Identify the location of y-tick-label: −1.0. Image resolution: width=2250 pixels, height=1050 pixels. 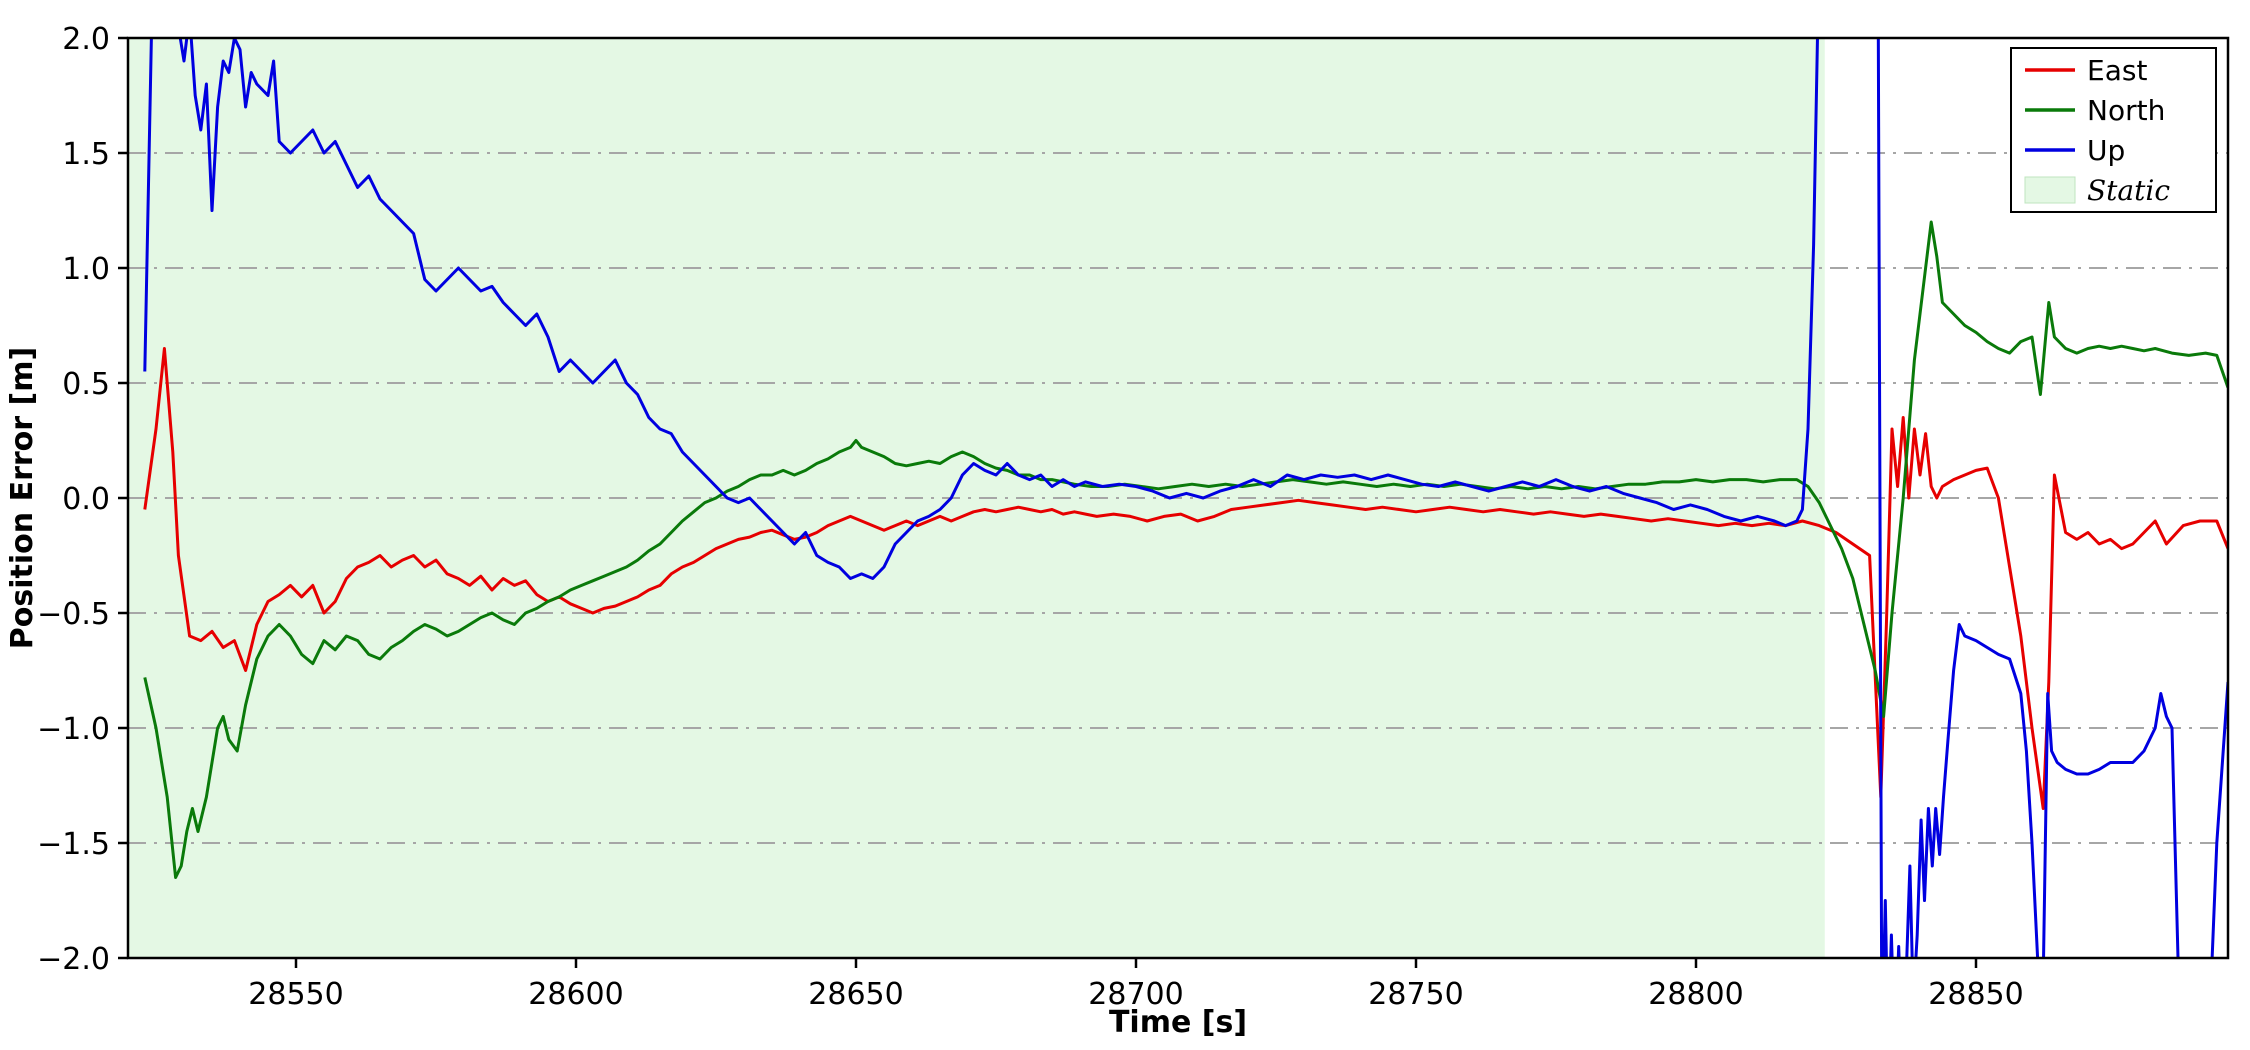
(73, 729).